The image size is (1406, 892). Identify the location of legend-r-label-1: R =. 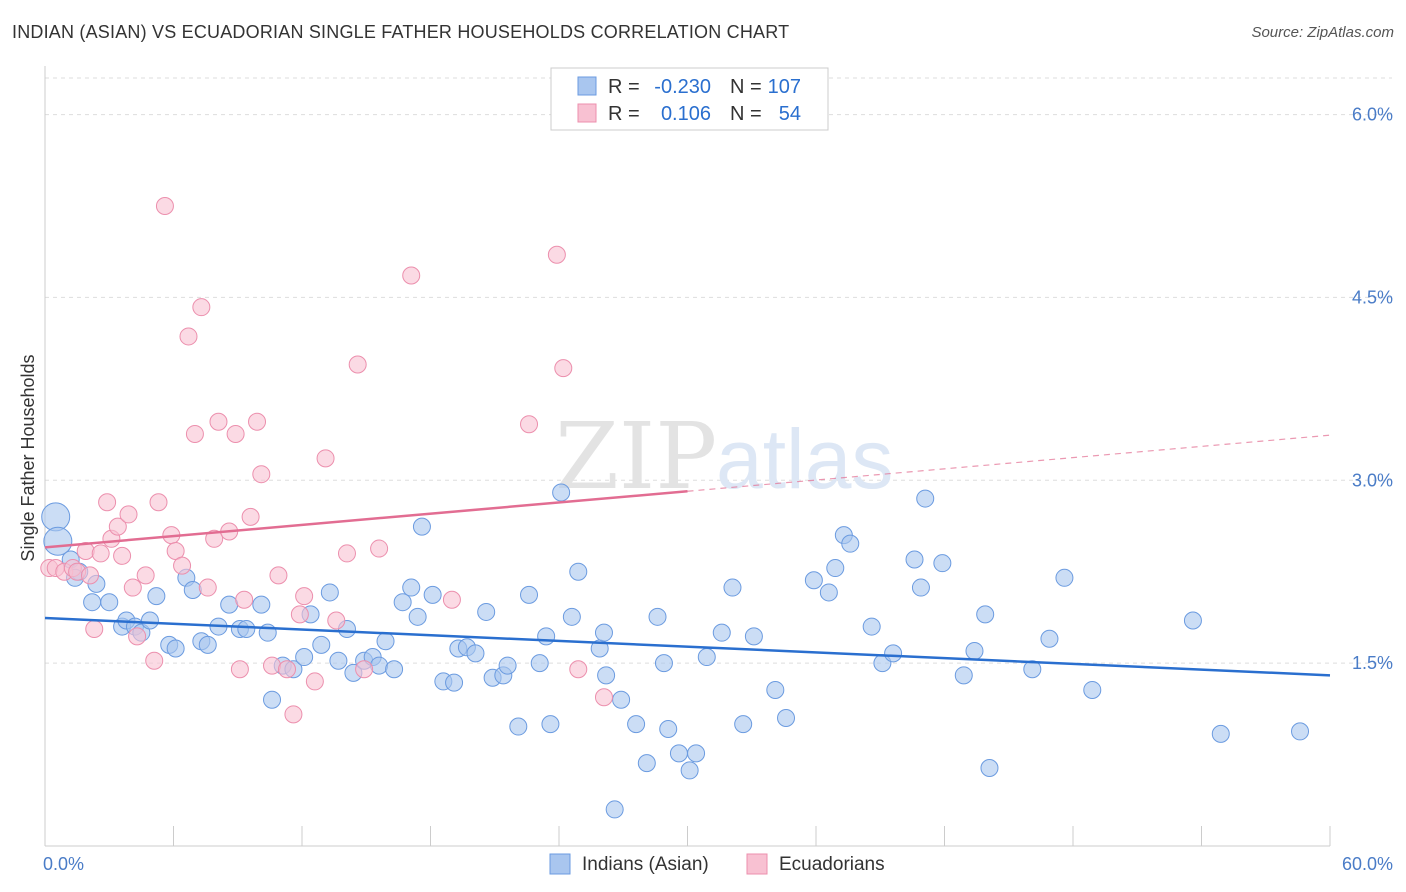
(624, 87).